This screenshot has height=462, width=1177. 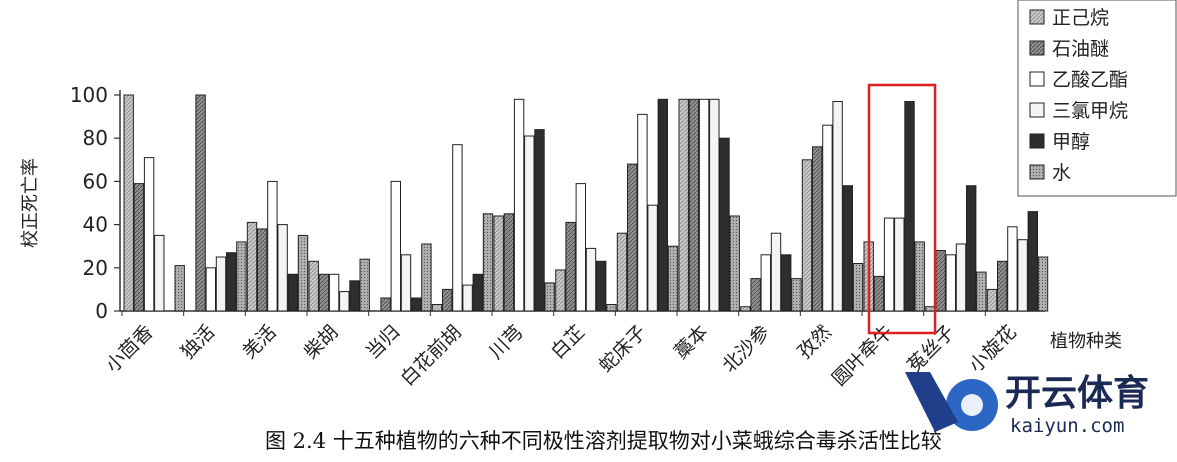 I want to click on y-tick-label: 80, so click(x=95, y=138).